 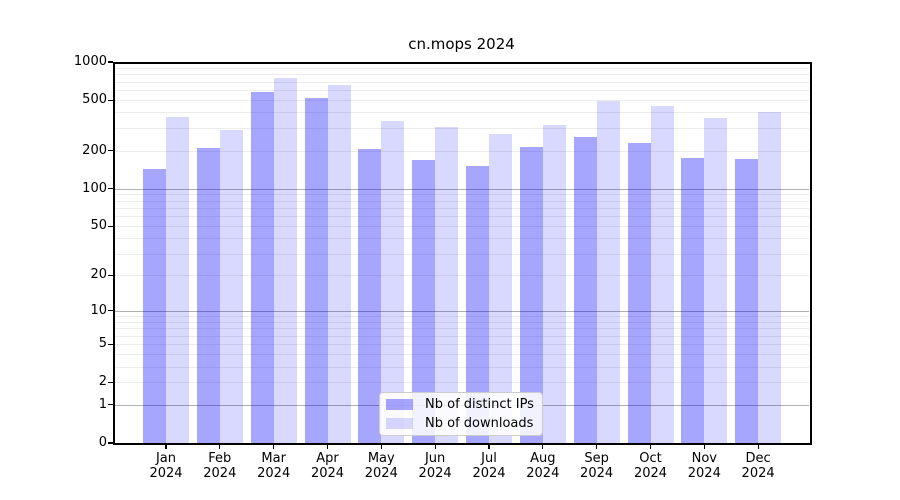 What do you see at coordinates (98, 310) in the screenshot?
I see `y-tick-label: 10` at bounding box center [98, 310].